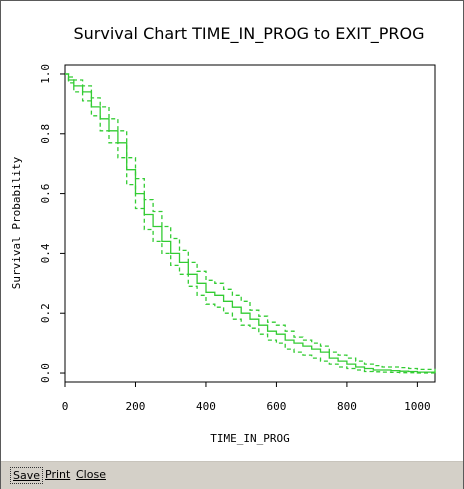  Describe the element at coordinates (45, 134) in the screenshot. I see `y-tick-label-0.8: 0.8` at that location.